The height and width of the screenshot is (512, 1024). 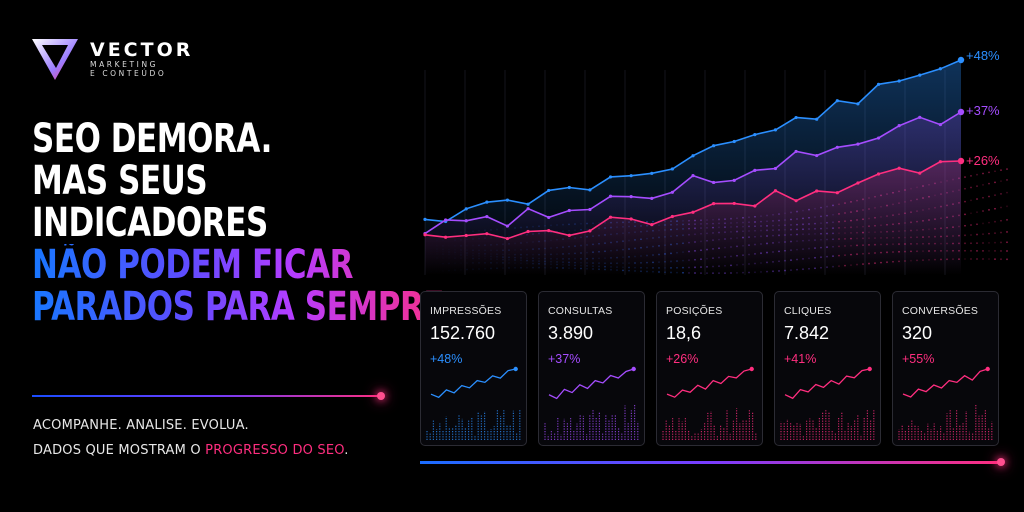 What do you see at coordinates (940, 311) in the screenshot?
I see `metric-name: CONVERSÕES` at bounding box center [940, 311].